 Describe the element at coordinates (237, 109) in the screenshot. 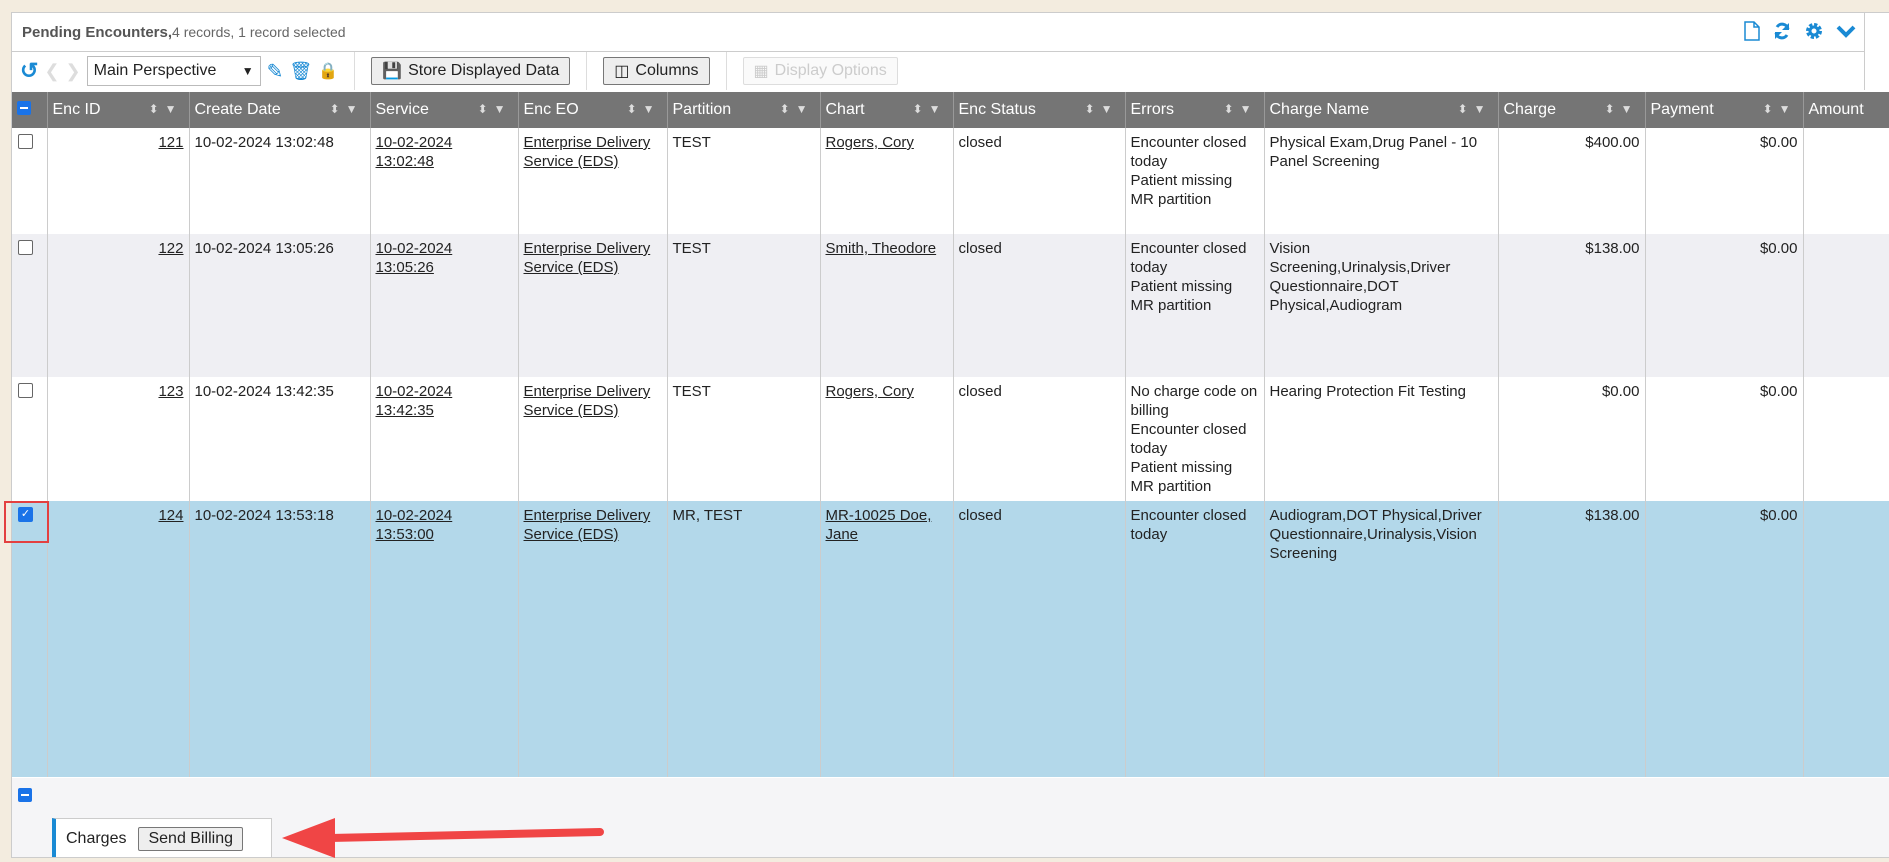

I see `column-label: Create Date` at that location.